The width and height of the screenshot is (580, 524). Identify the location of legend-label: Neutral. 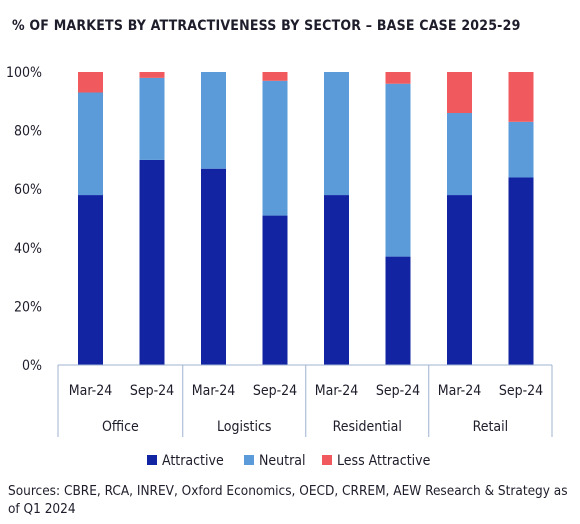
(282, 461).